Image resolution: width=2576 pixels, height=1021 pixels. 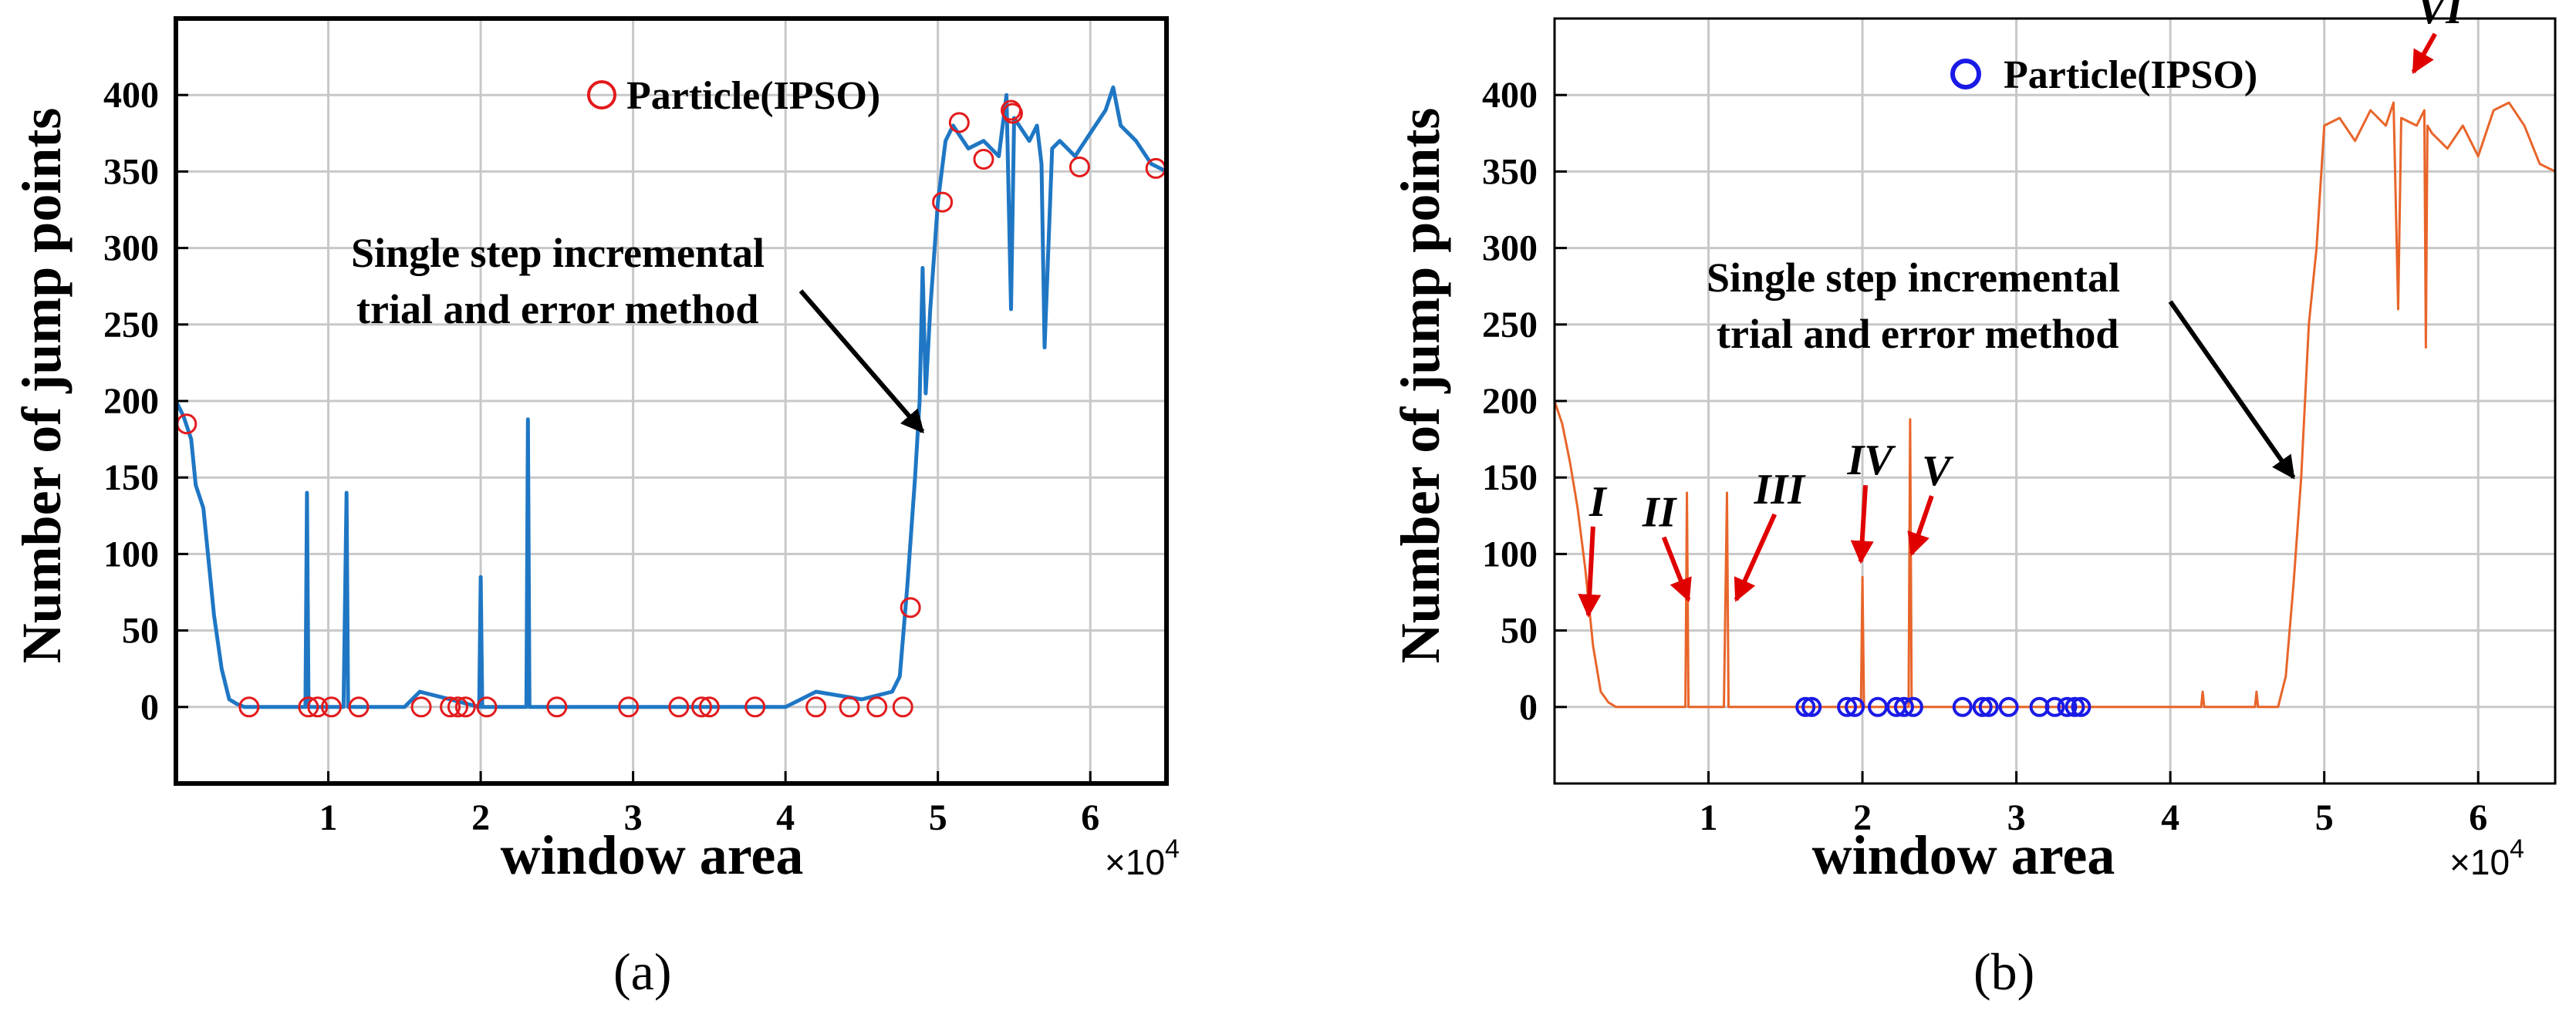 I want to click on b-legend: Particle(IPSO), so click(x=2103, y=75).